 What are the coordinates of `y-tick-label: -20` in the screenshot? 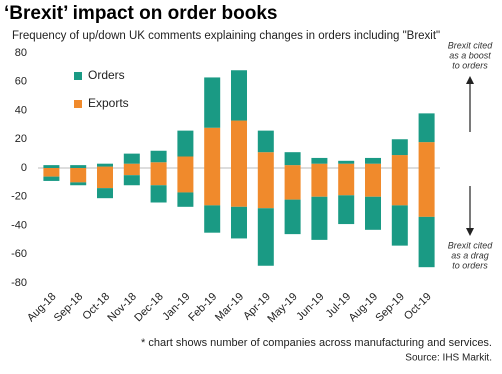 It's located at (19, 197).